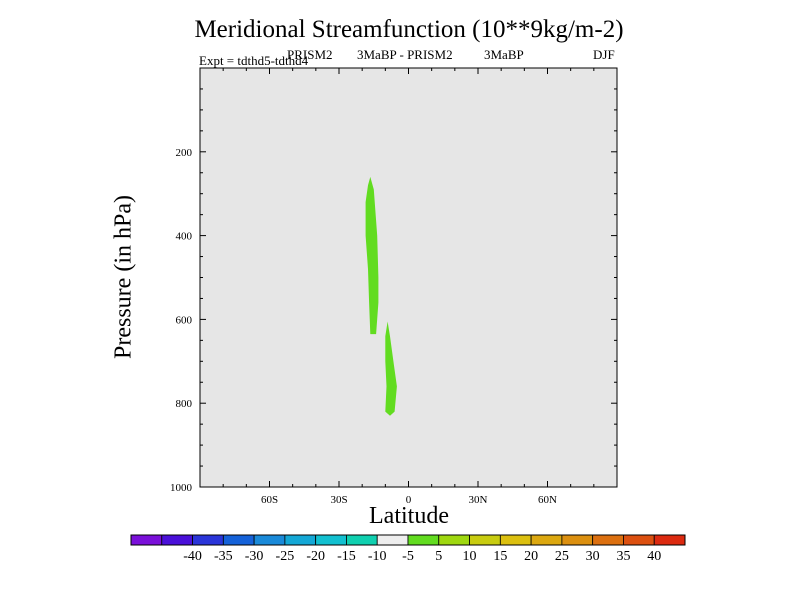 This screenshot has width=800, height=600. I want to click on colorbar-label: -20, so click(315, 556).